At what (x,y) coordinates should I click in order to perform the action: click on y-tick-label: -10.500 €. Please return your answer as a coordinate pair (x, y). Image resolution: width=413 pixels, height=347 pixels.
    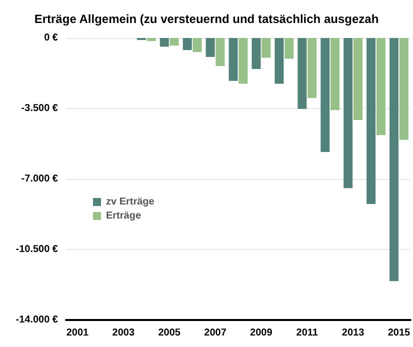
    Looking at the image, I should click on (37, 249).